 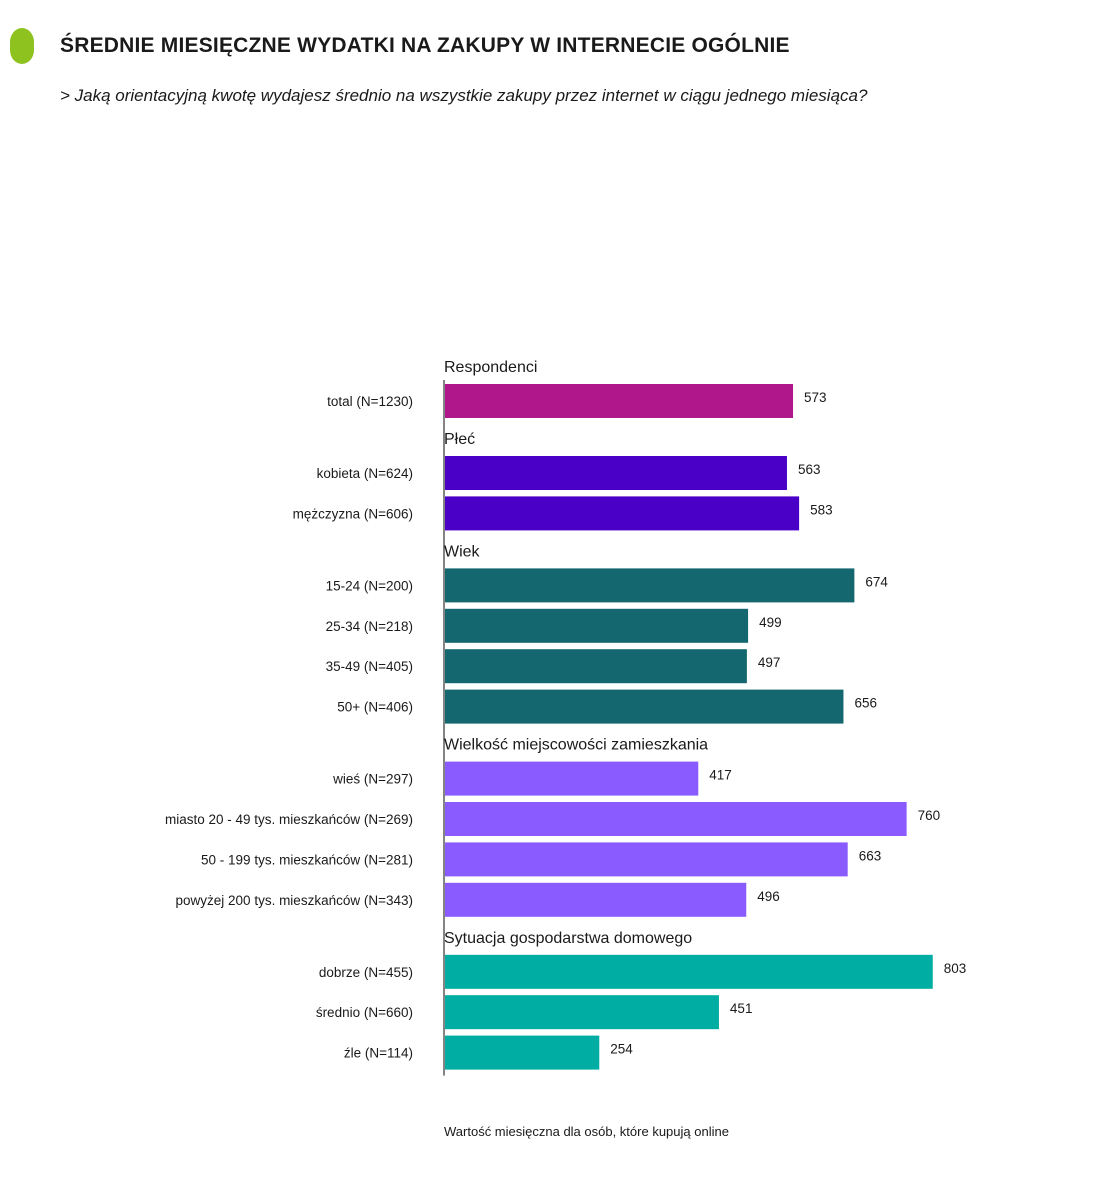 What do you see at coordinates (720, 775) in the screenshot?
I see `data-label: 417` at bounding box center [720, 775].